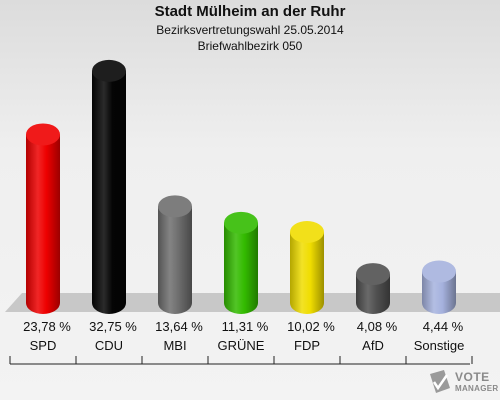 The width and height of the screenshot is (500, 400). I want to click on bar-fdp, so click(307, 267).